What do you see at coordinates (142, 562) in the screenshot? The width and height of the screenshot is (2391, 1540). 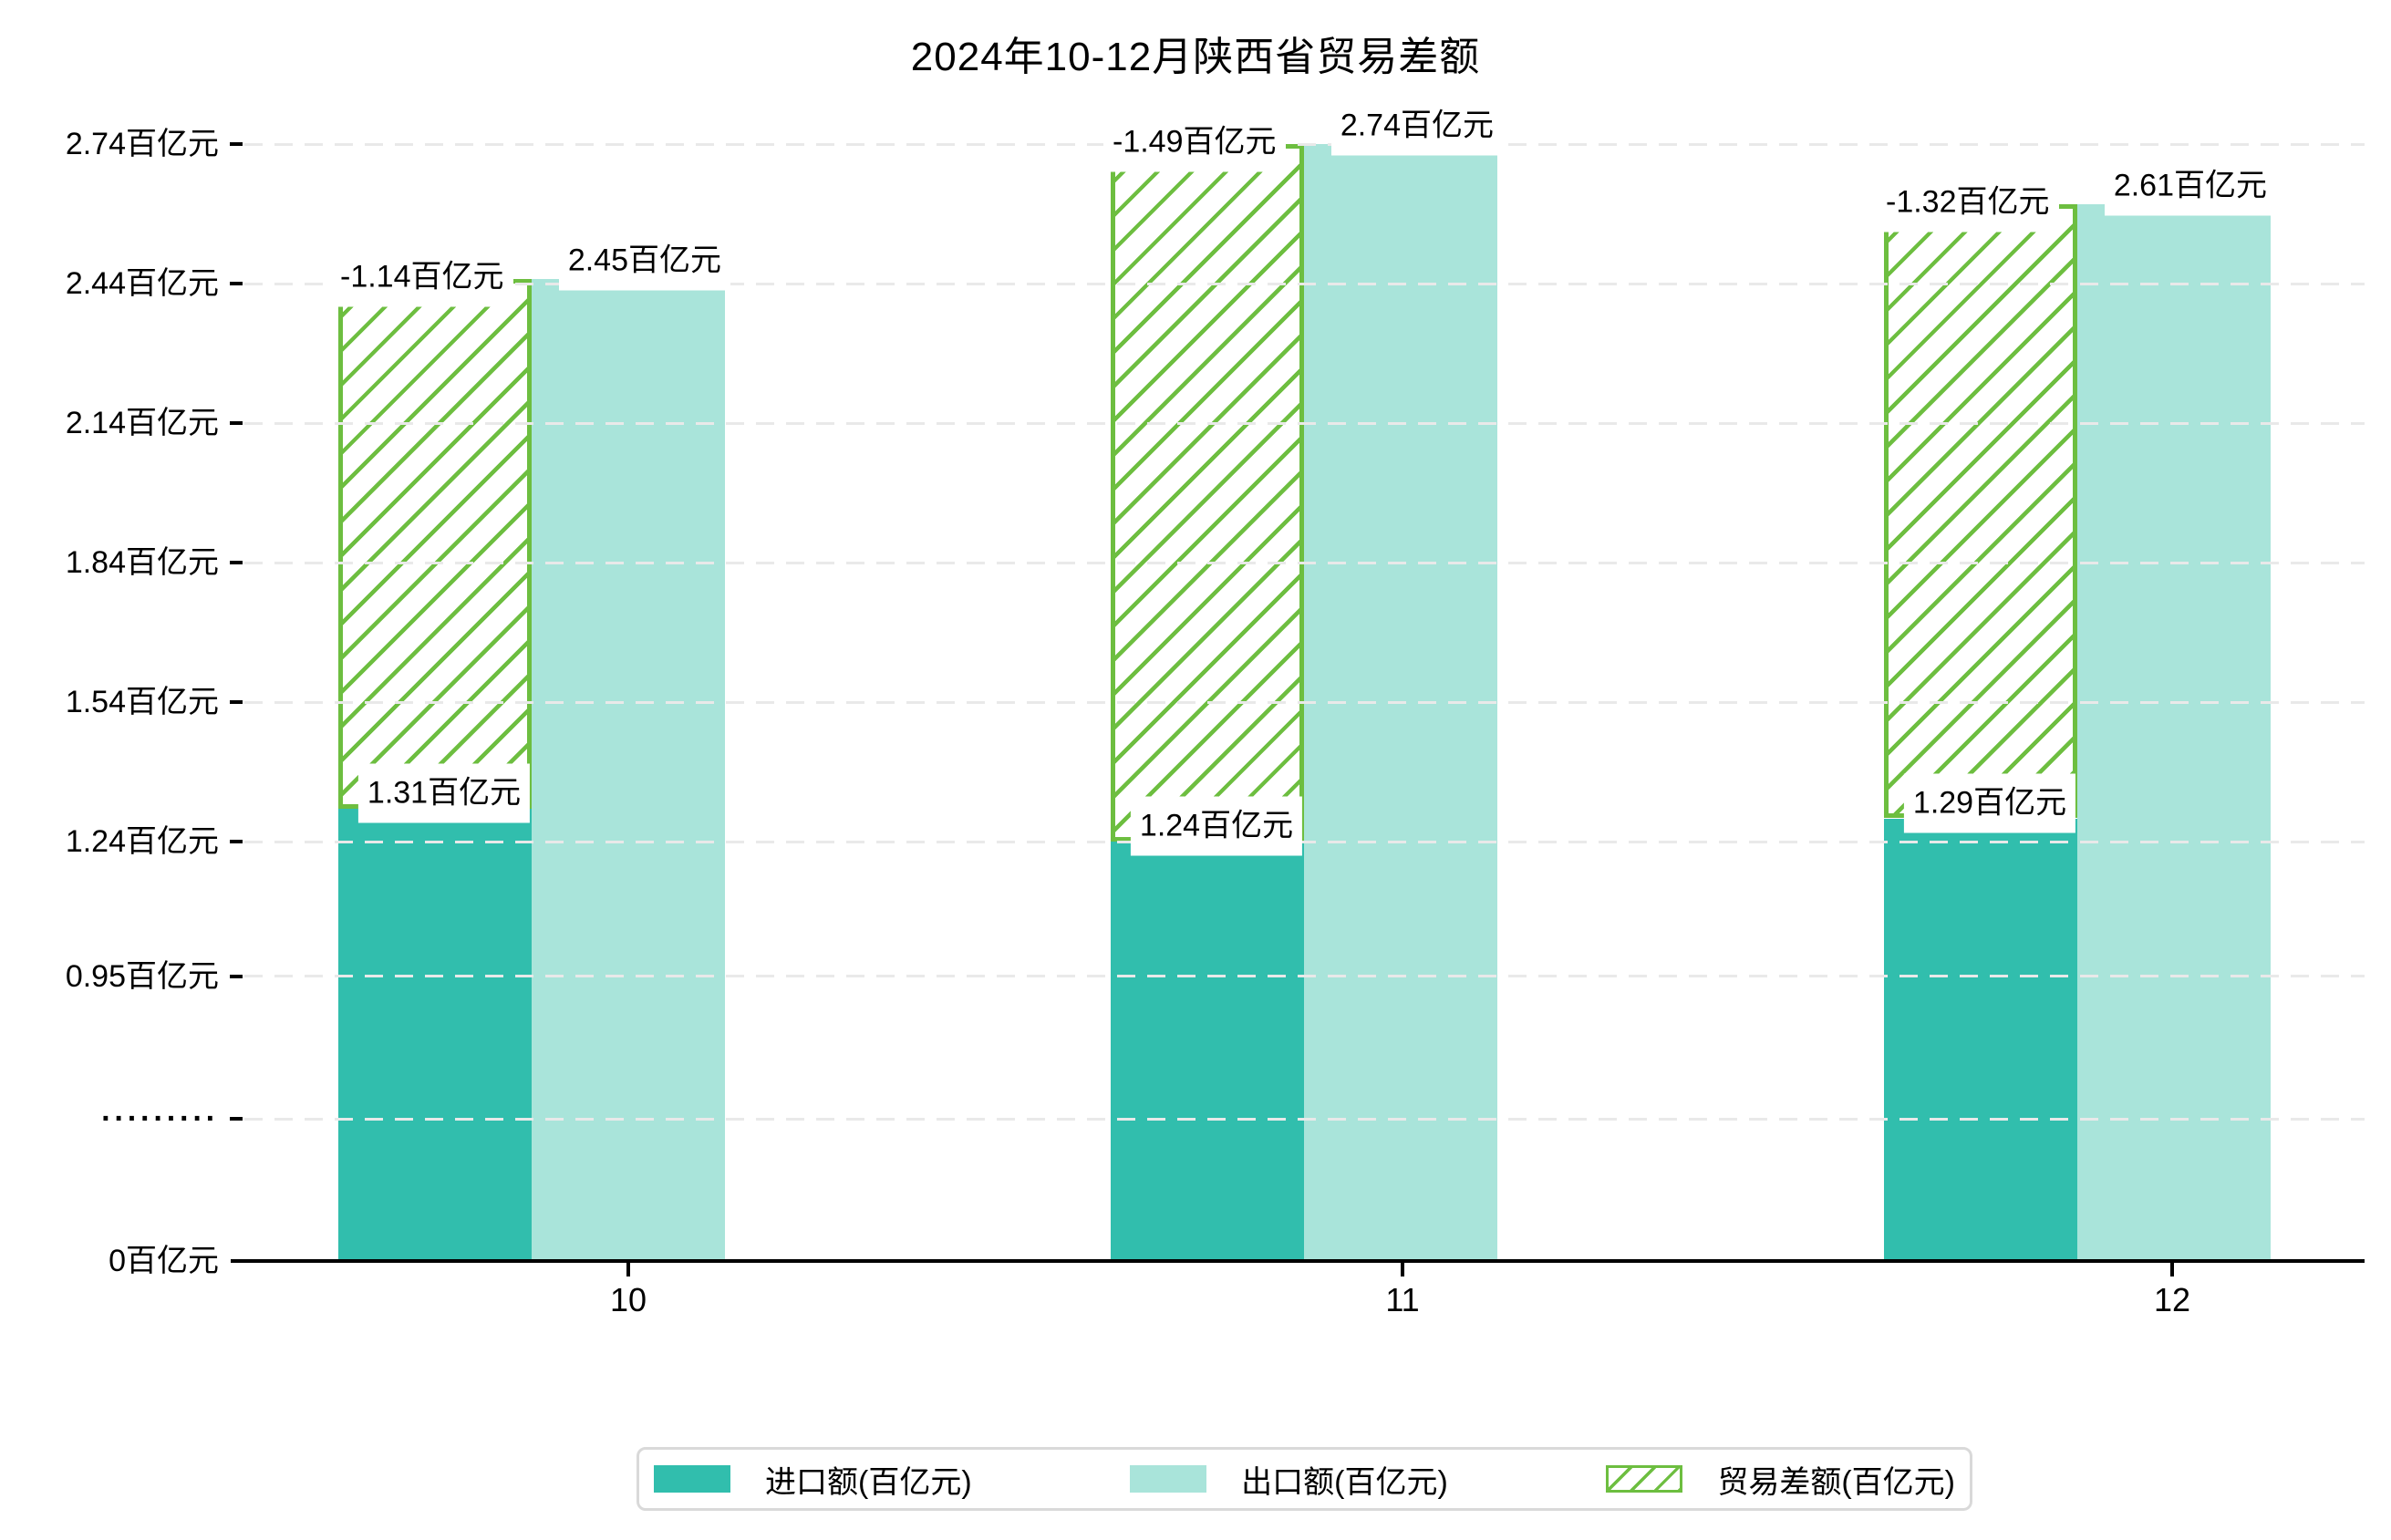 I see `y-tick-label: 1.84百亿元` at bounding box center [142, 562].